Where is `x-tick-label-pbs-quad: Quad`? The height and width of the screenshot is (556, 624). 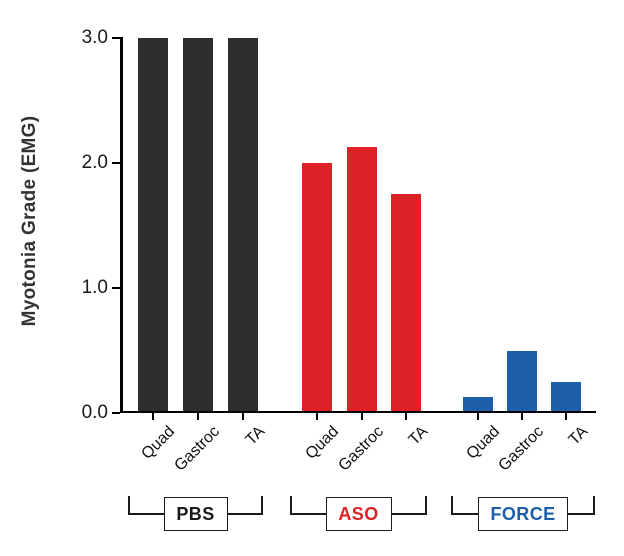 x-tick-label-pbs-quad: Quad is located at coordinates (158, 443).